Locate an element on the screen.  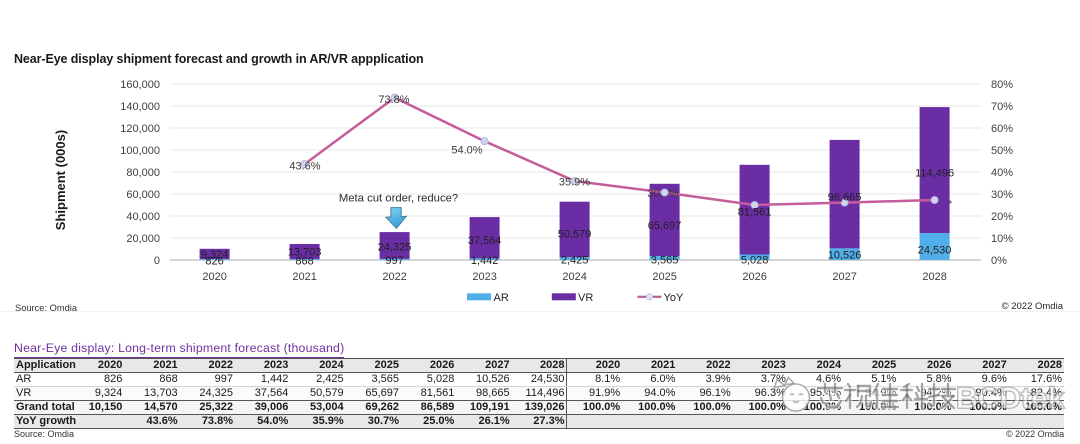
svg-text: 24,325 is located at coordinates (395, 247).